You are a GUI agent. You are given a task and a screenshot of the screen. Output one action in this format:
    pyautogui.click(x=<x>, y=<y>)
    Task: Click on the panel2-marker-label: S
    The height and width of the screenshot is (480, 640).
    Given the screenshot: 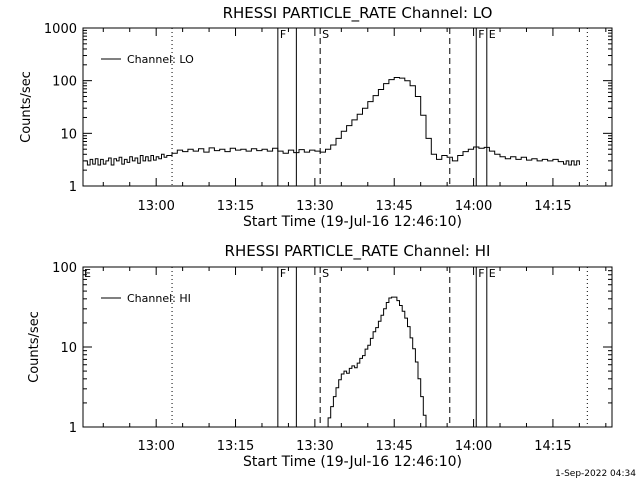 What is the action you would take?
    pyautogui.click(x=325, y=273)
    